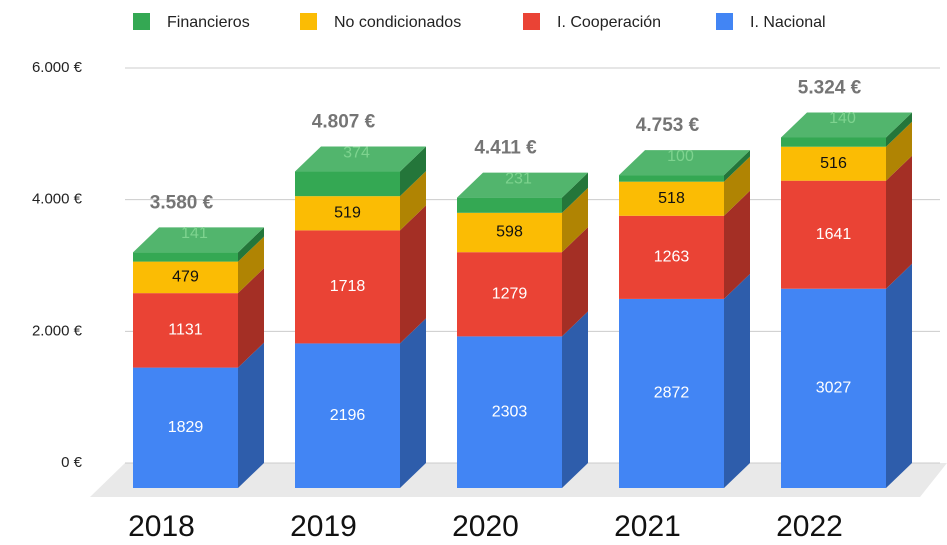 The height and width of the screenshot is (545, 947). What do you see at coordinates (57, 330) in the screenshot?
I see `y-tick-label: 2.000 €` at bounding box center [57, 330].